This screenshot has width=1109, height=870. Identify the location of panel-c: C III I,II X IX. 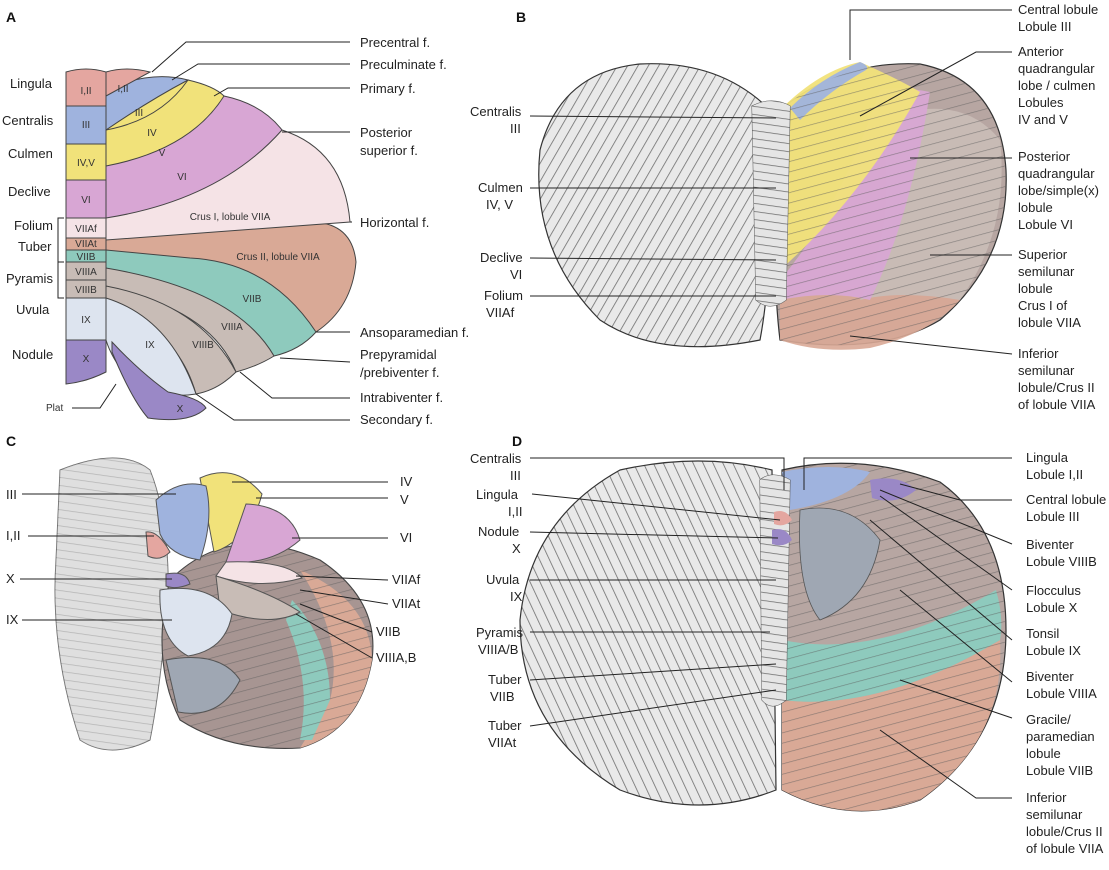
(213, 592).